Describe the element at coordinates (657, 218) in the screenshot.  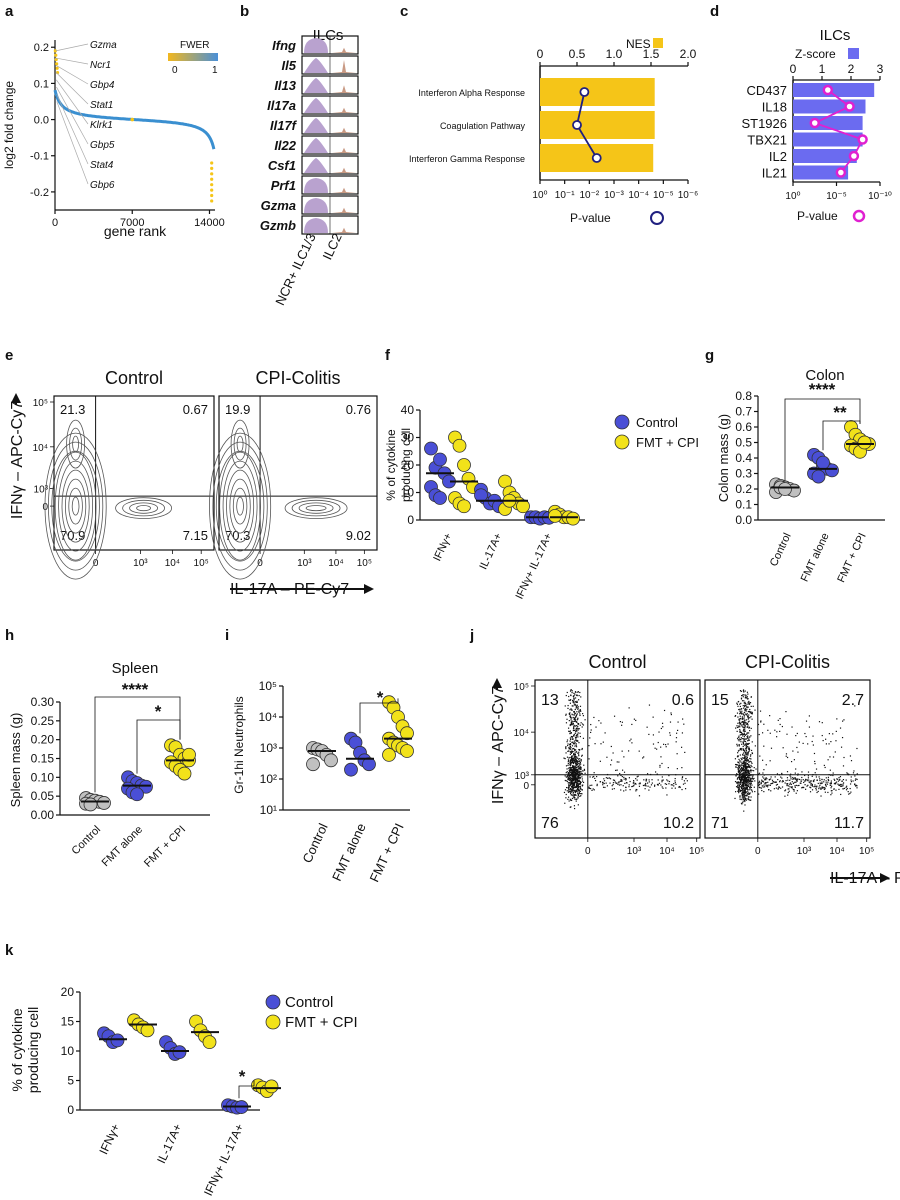
I see `p-value-legend-marker` at that location.